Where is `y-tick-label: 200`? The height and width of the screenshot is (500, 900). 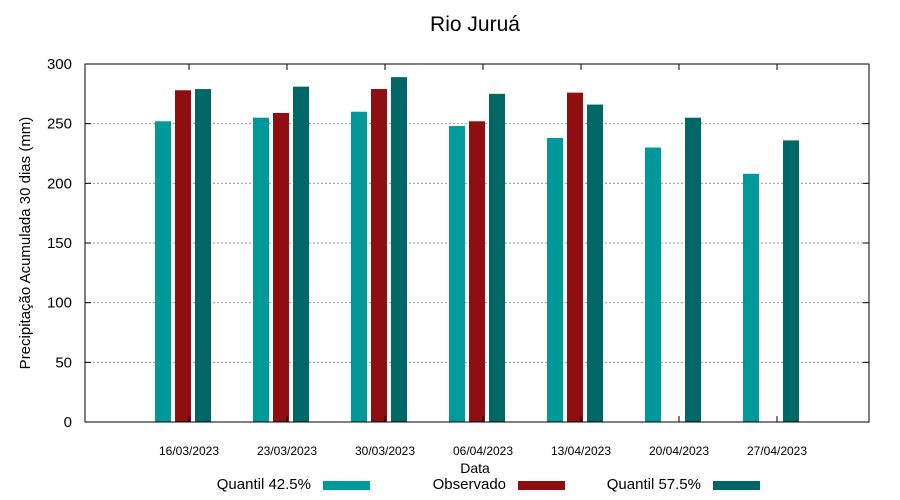 y-tick-label: 200 is located at coordinates (59, 183).